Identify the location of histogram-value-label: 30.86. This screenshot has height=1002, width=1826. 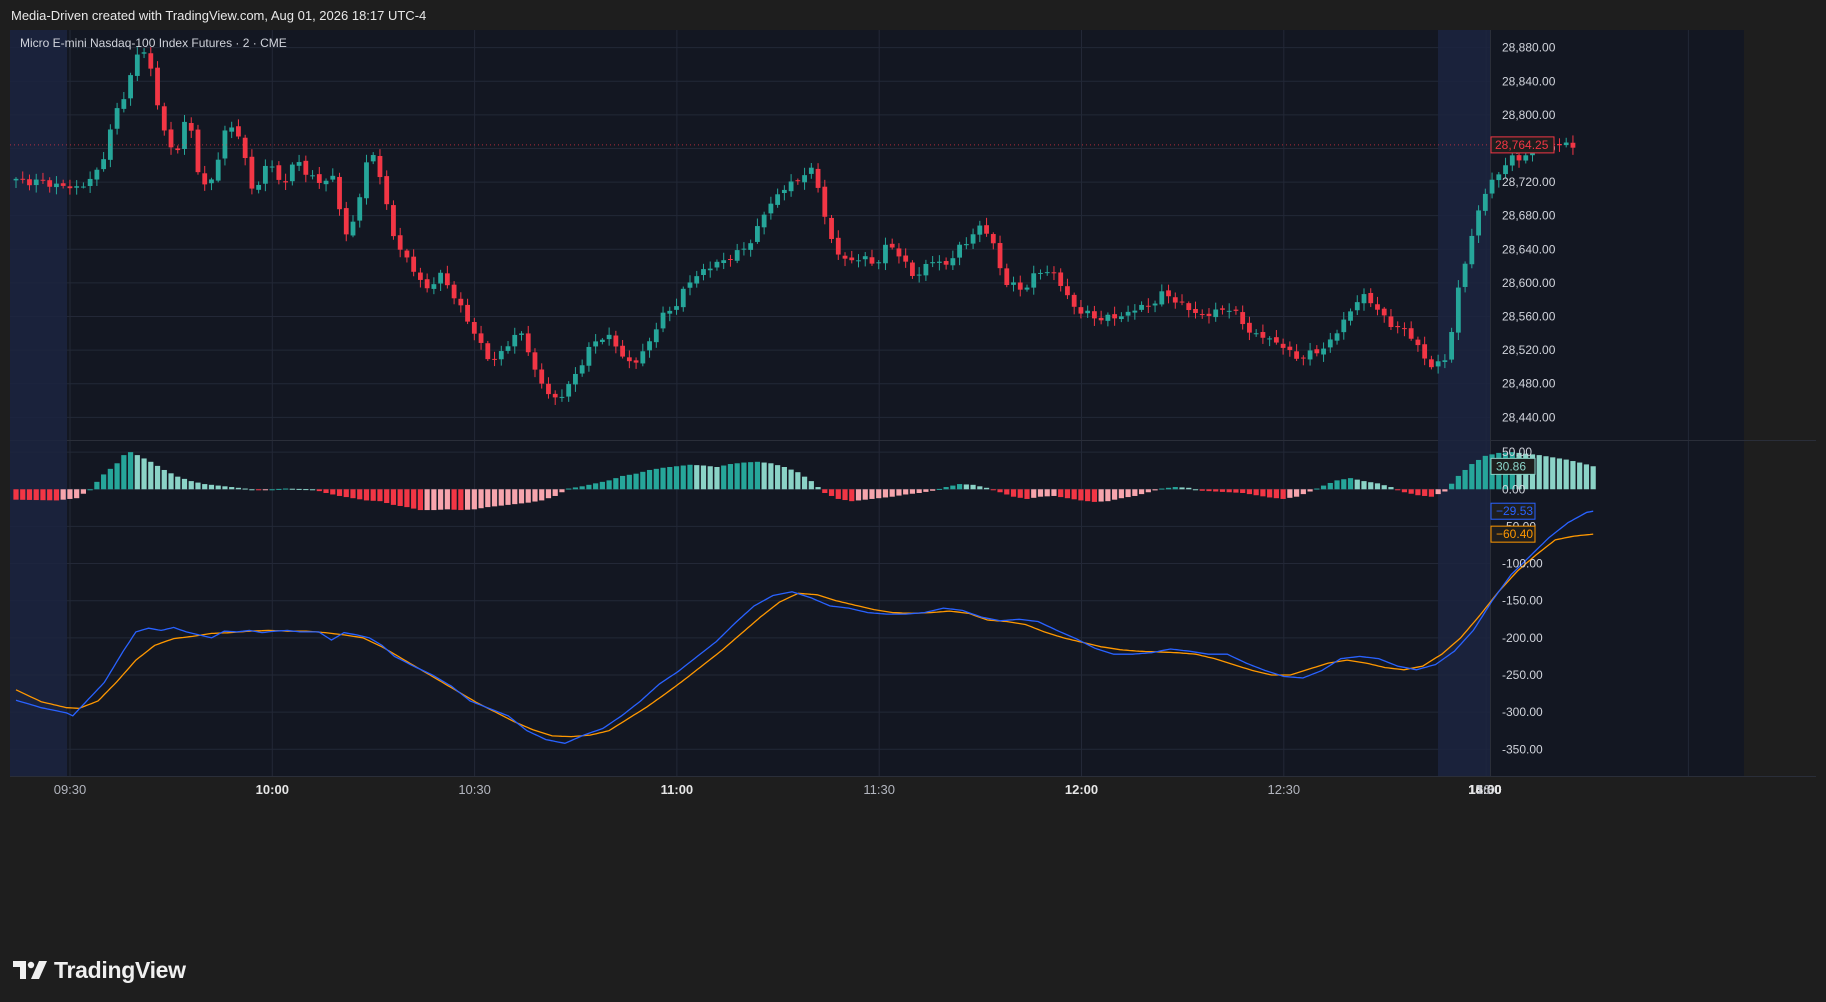
(1511, 466).